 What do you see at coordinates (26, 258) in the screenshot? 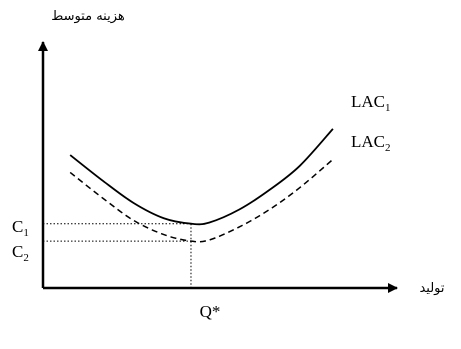
I see `c2-label-sub: 2` at bounding box center [26, 258].